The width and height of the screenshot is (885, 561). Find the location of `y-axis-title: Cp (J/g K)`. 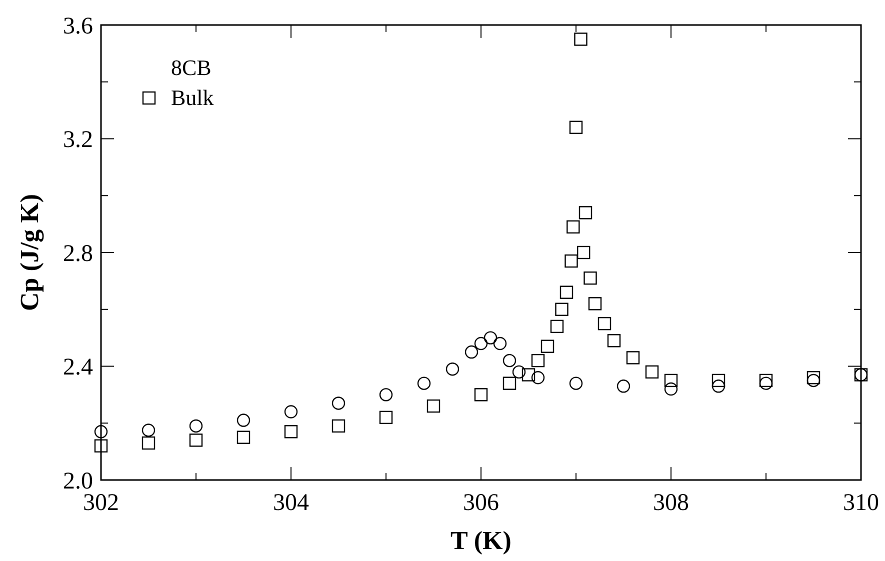

y-axis-title: Cp (J/g K) is located at coordinates (29, 252).